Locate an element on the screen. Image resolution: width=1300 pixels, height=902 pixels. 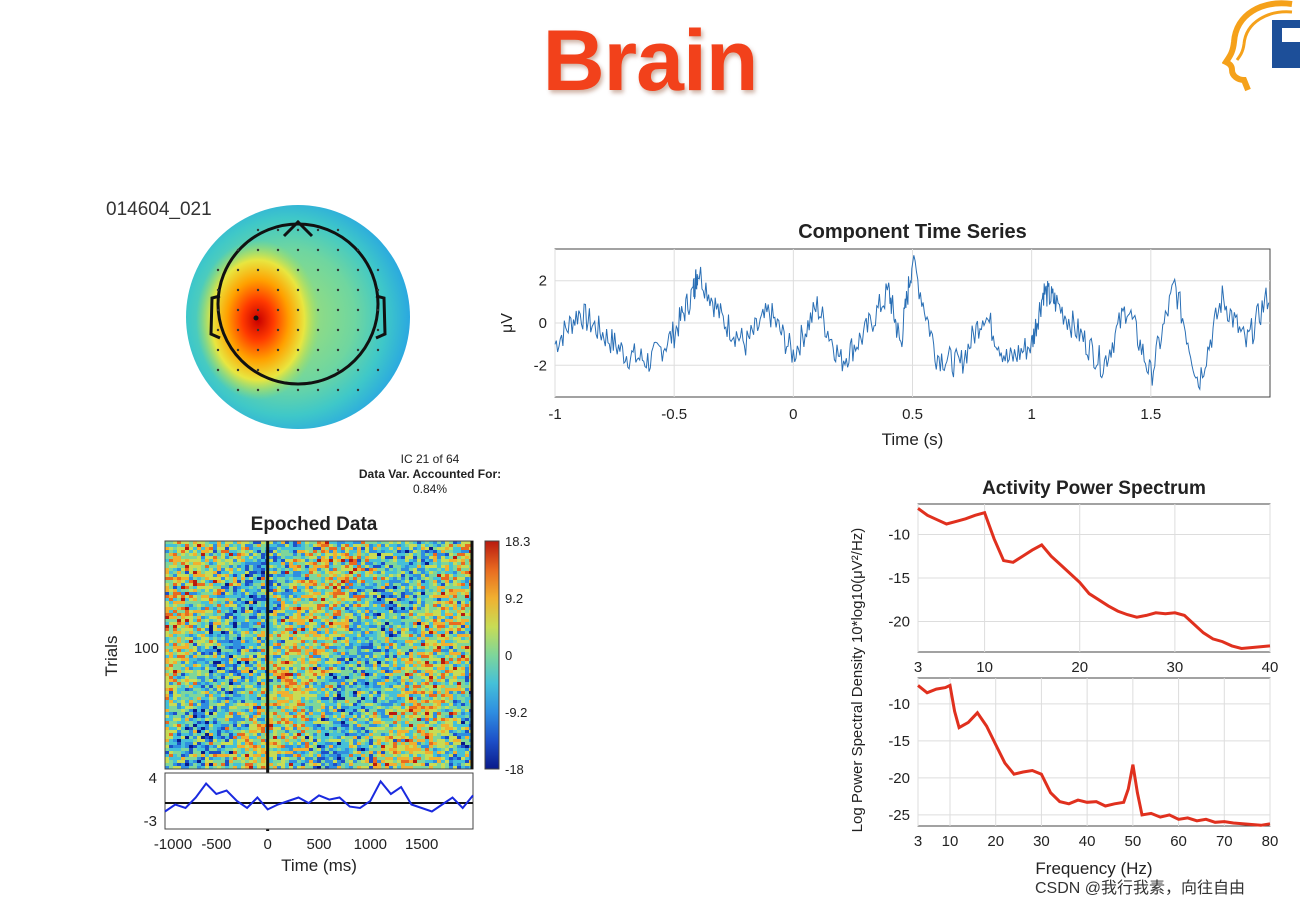
electrode-dot is located at coordinates (378, 370).